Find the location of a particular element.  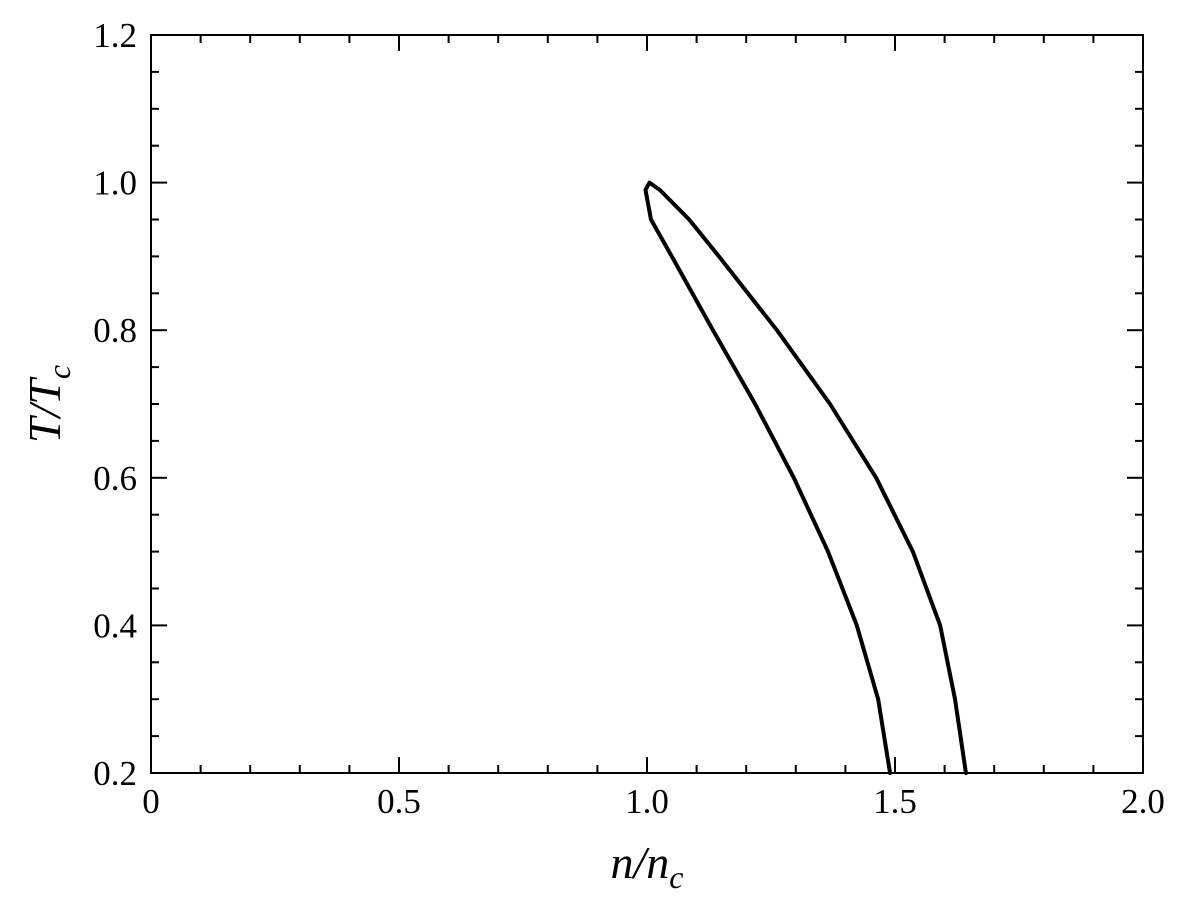

y-axis-label-main: T/T is located at coordinates (44, 409).